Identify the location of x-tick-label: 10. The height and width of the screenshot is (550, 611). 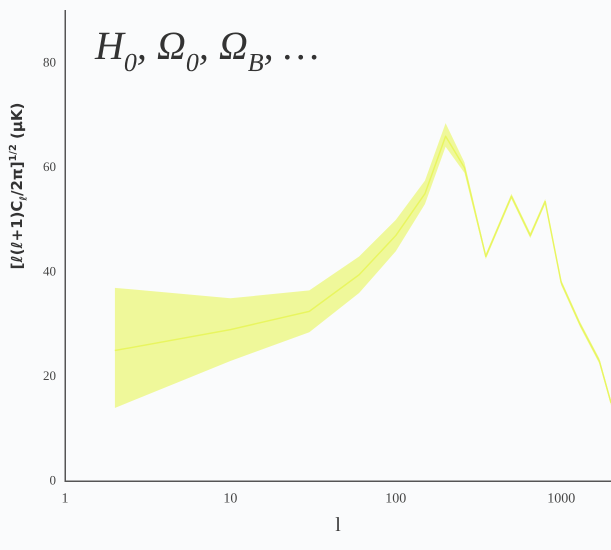
(230, 498).